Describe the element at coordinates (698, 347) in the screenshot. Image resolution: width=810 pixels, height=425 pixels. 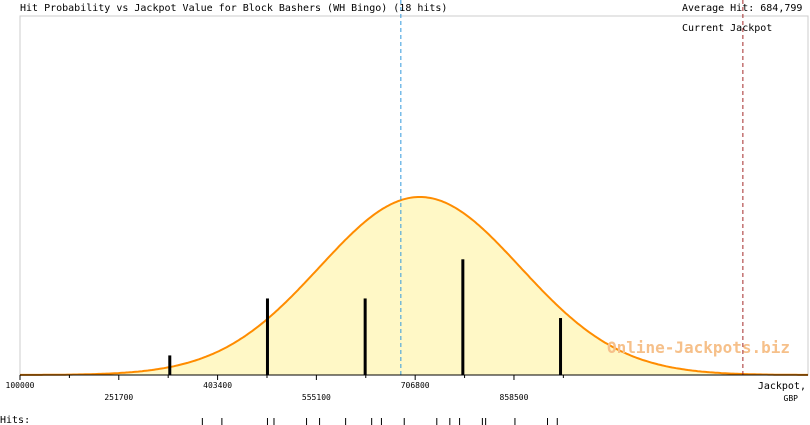
I see `watermark-text: Online-Jackpots.biz` at that location.